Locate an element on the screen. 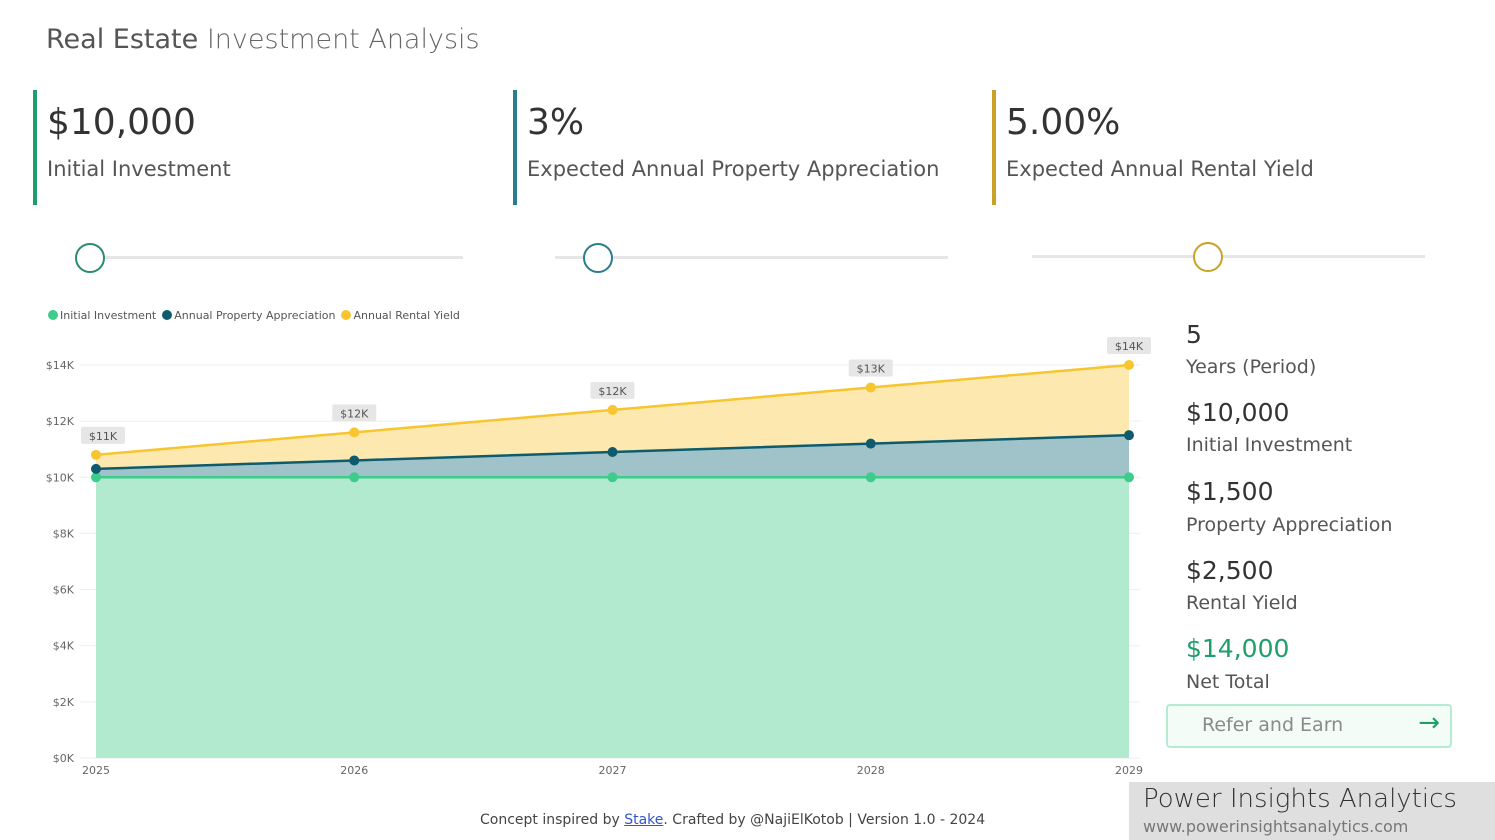 The width and height of the screenshot is (1495, 840). legend-item: Annual Rental Yield is located at coordinates (400, 315).